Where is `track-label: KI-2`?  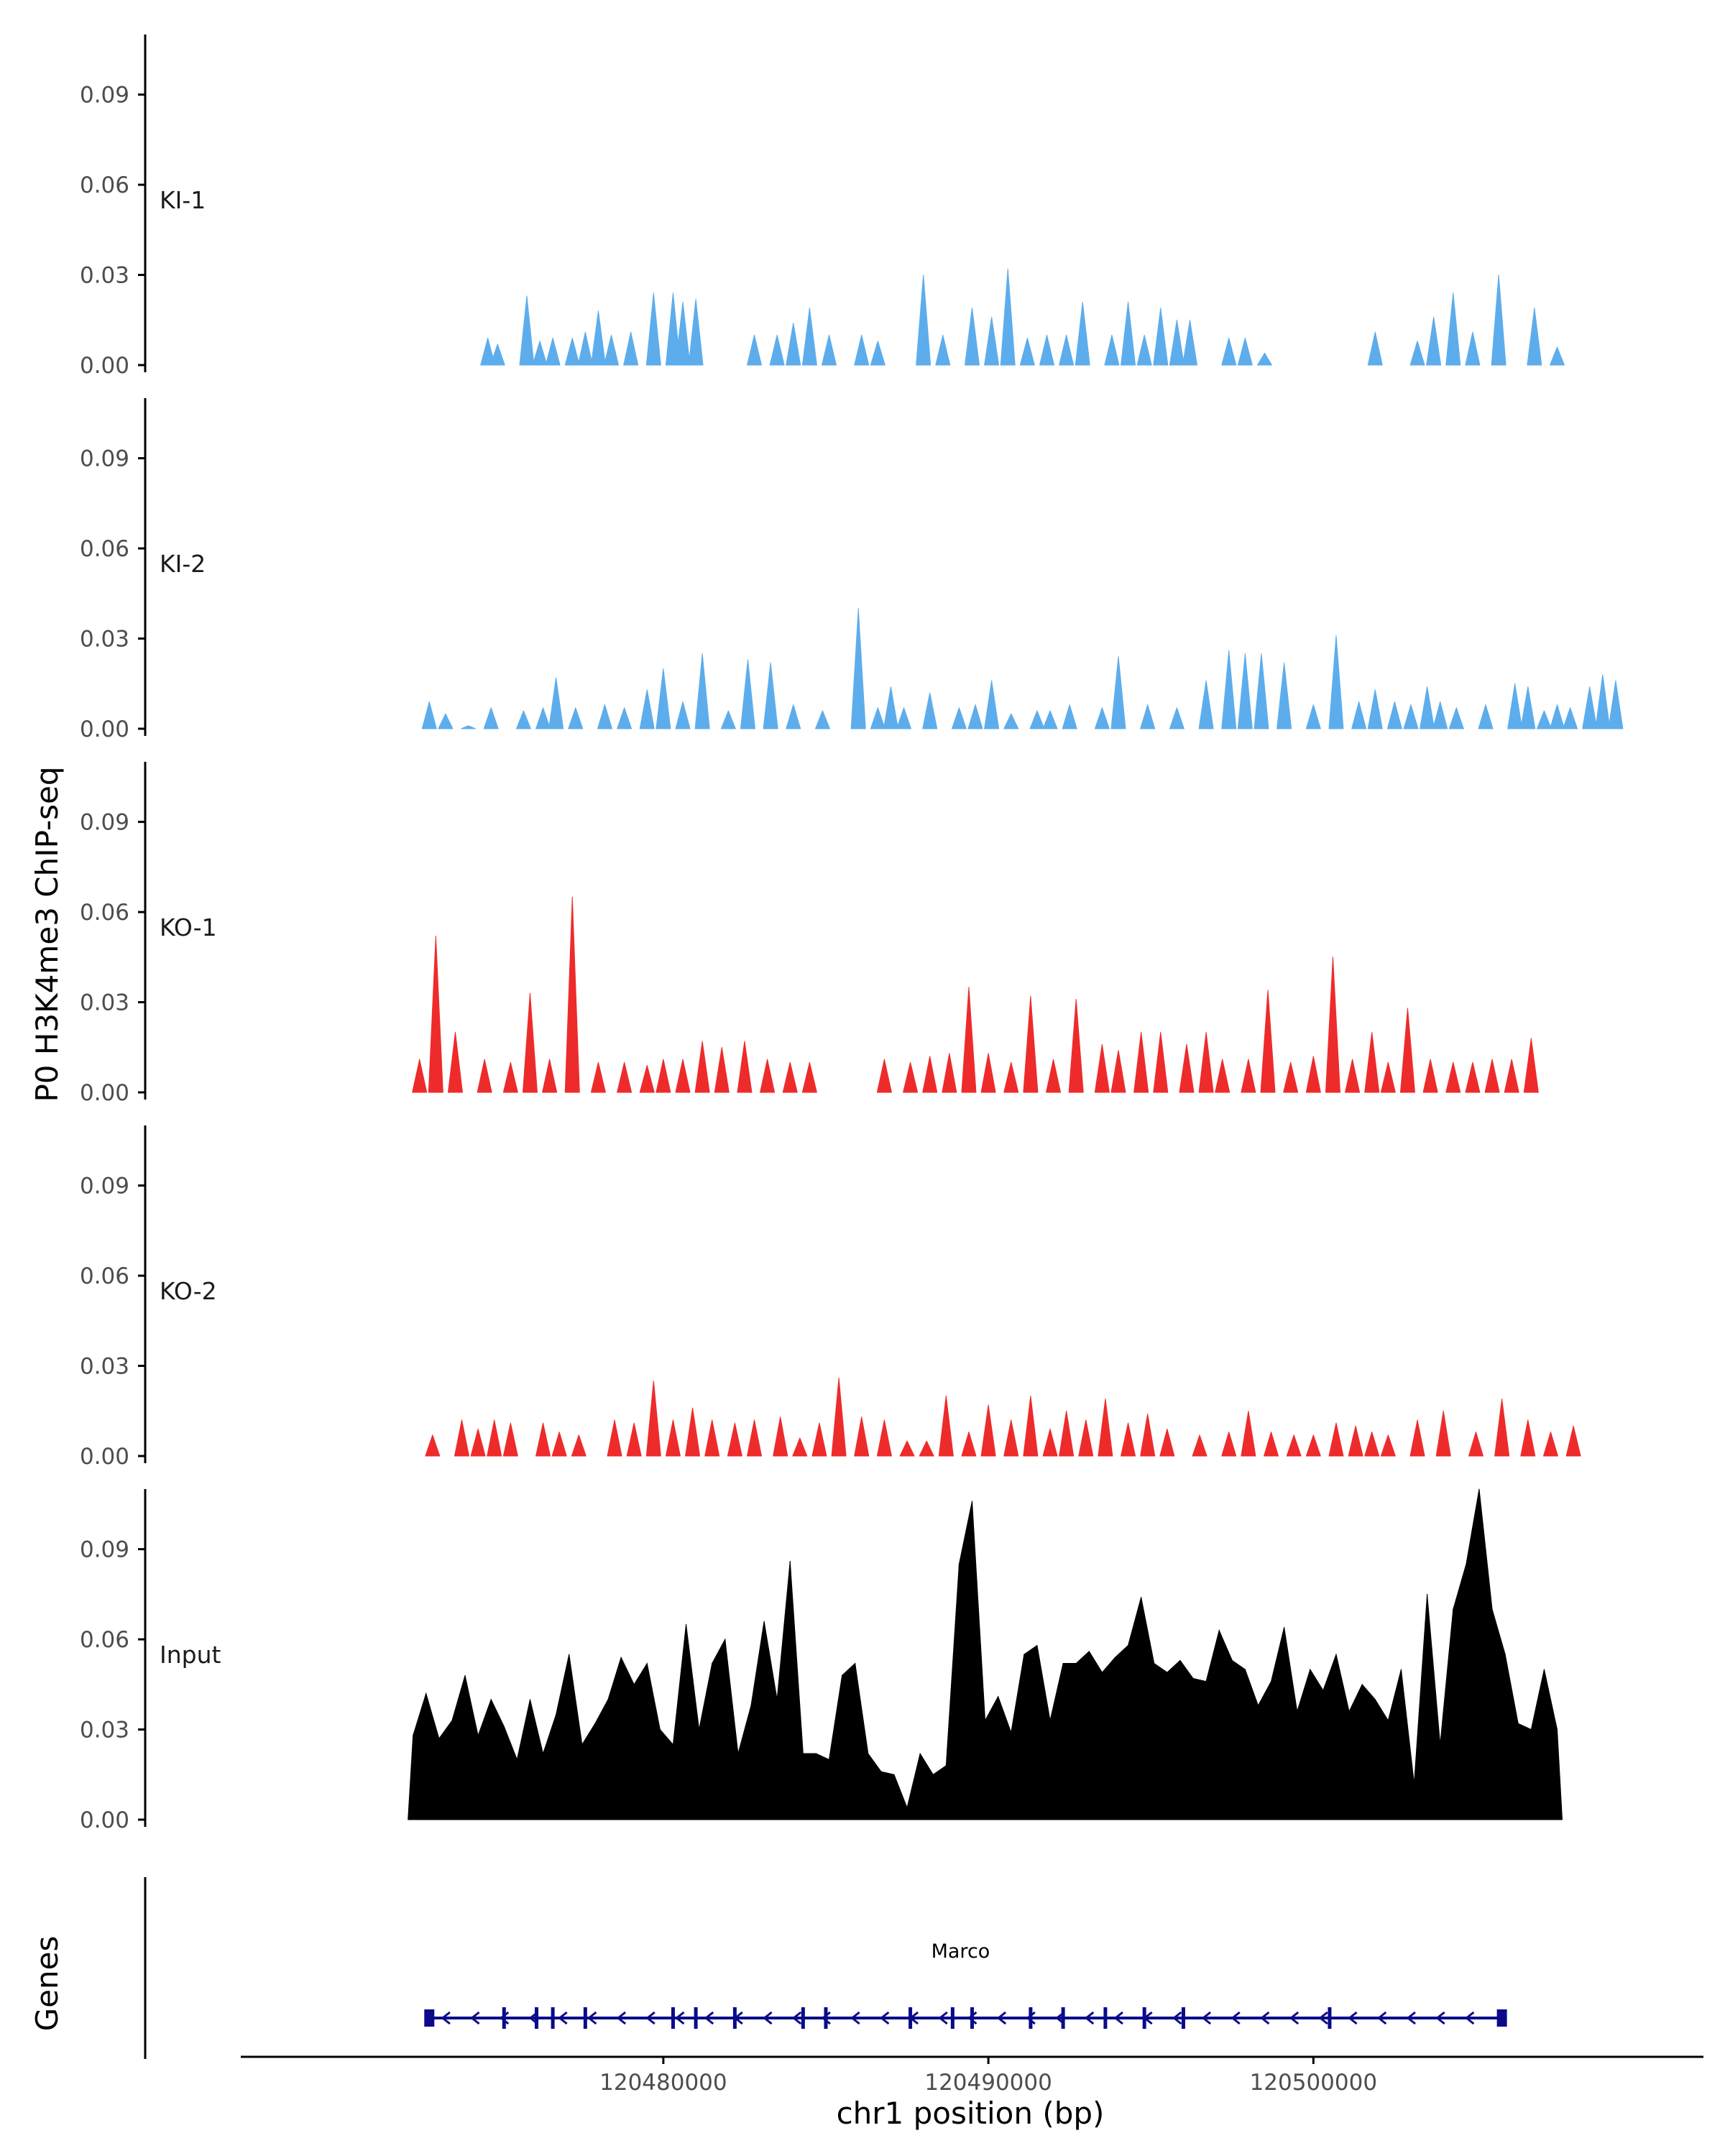
track-label: KI-2 is located at coordinates (183, 564).